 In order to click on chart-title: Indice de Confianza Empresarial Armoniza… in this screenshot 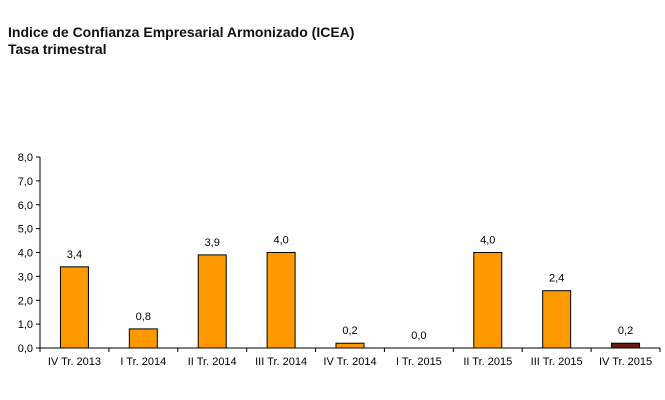, I will do `click(181, 32)`.